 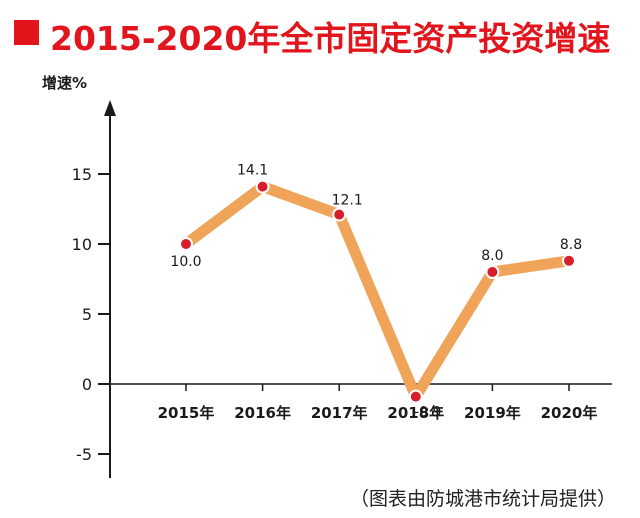 I want to click on x-tick-label: 2016年, so click(x=262, y=413).